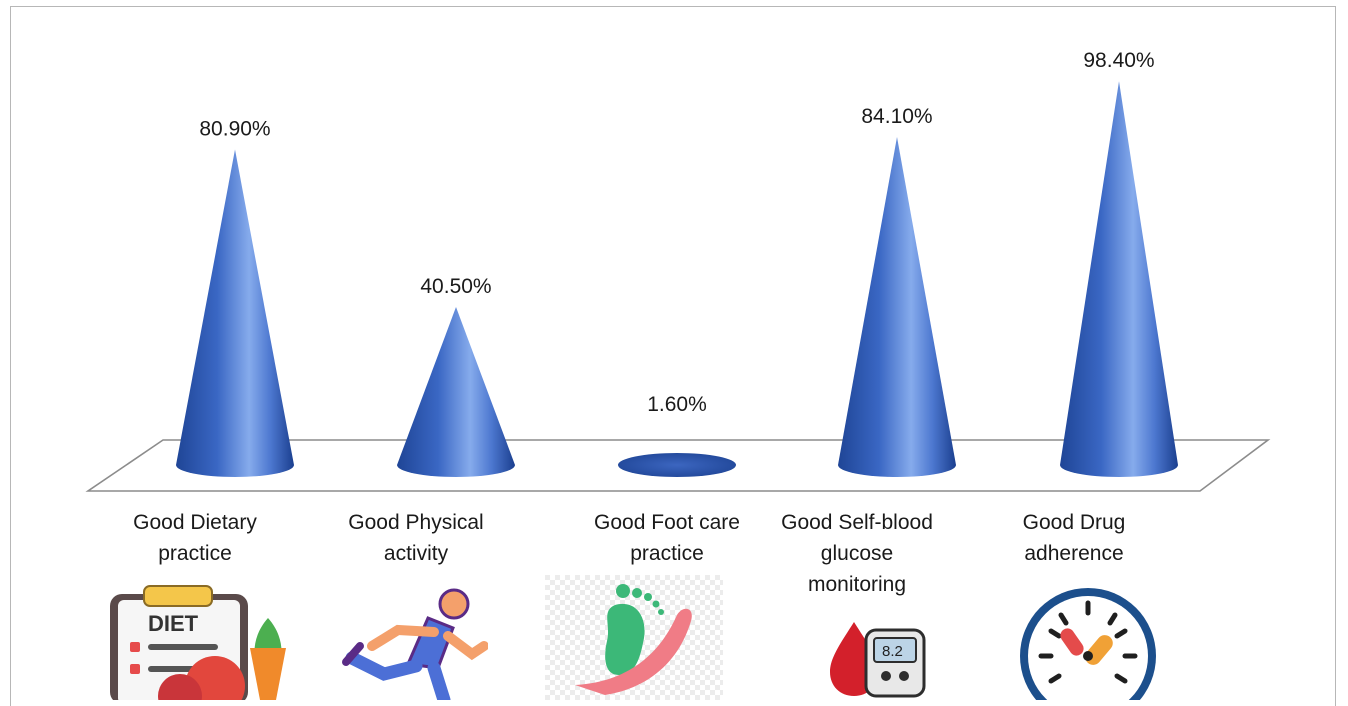 The height and width of the screenshot is (706, 1348). I want to click on drug-clock-icon, so click(1088, 644).